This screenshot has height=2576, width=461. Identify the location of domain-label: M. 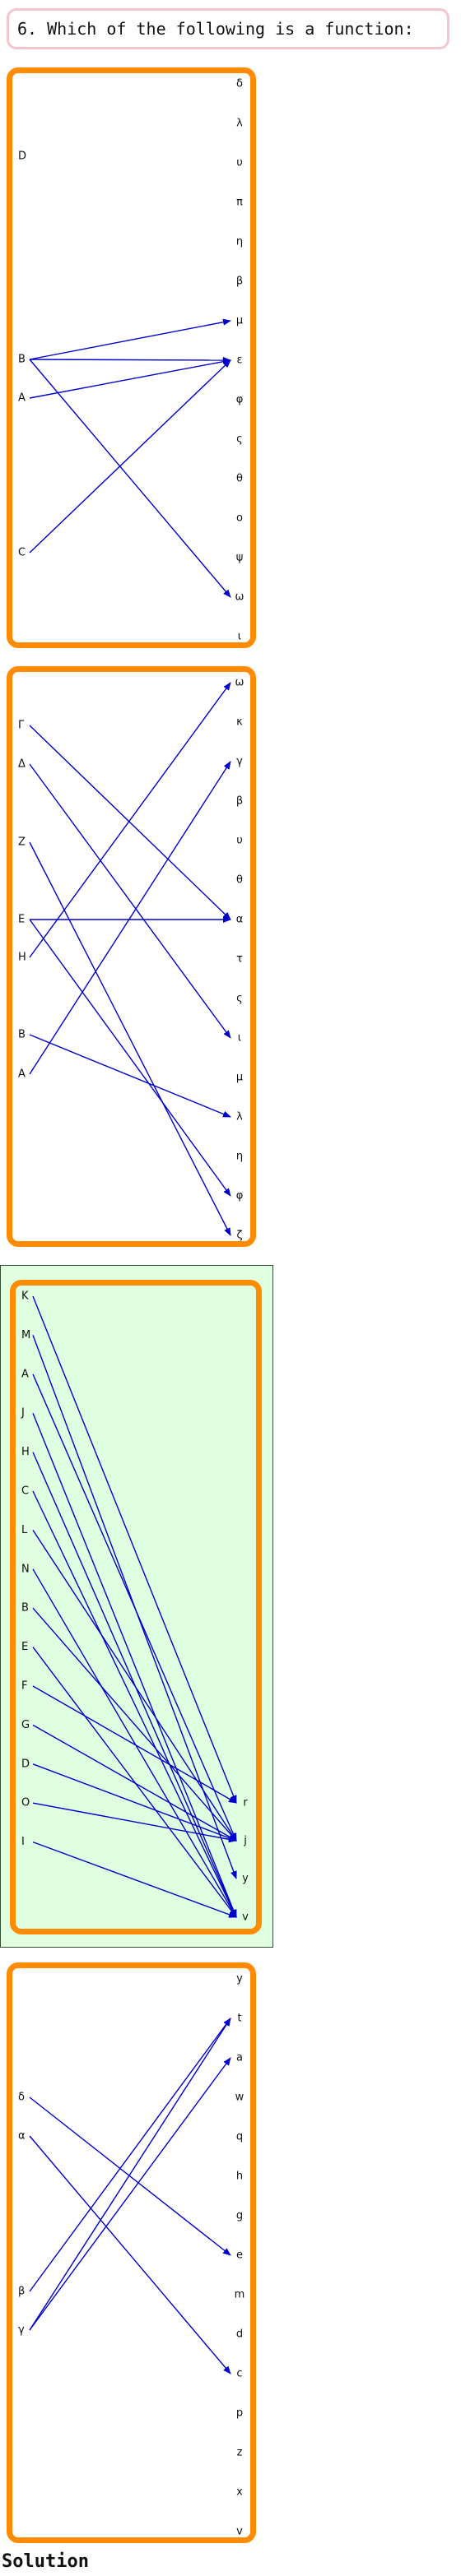
(25, 1335).